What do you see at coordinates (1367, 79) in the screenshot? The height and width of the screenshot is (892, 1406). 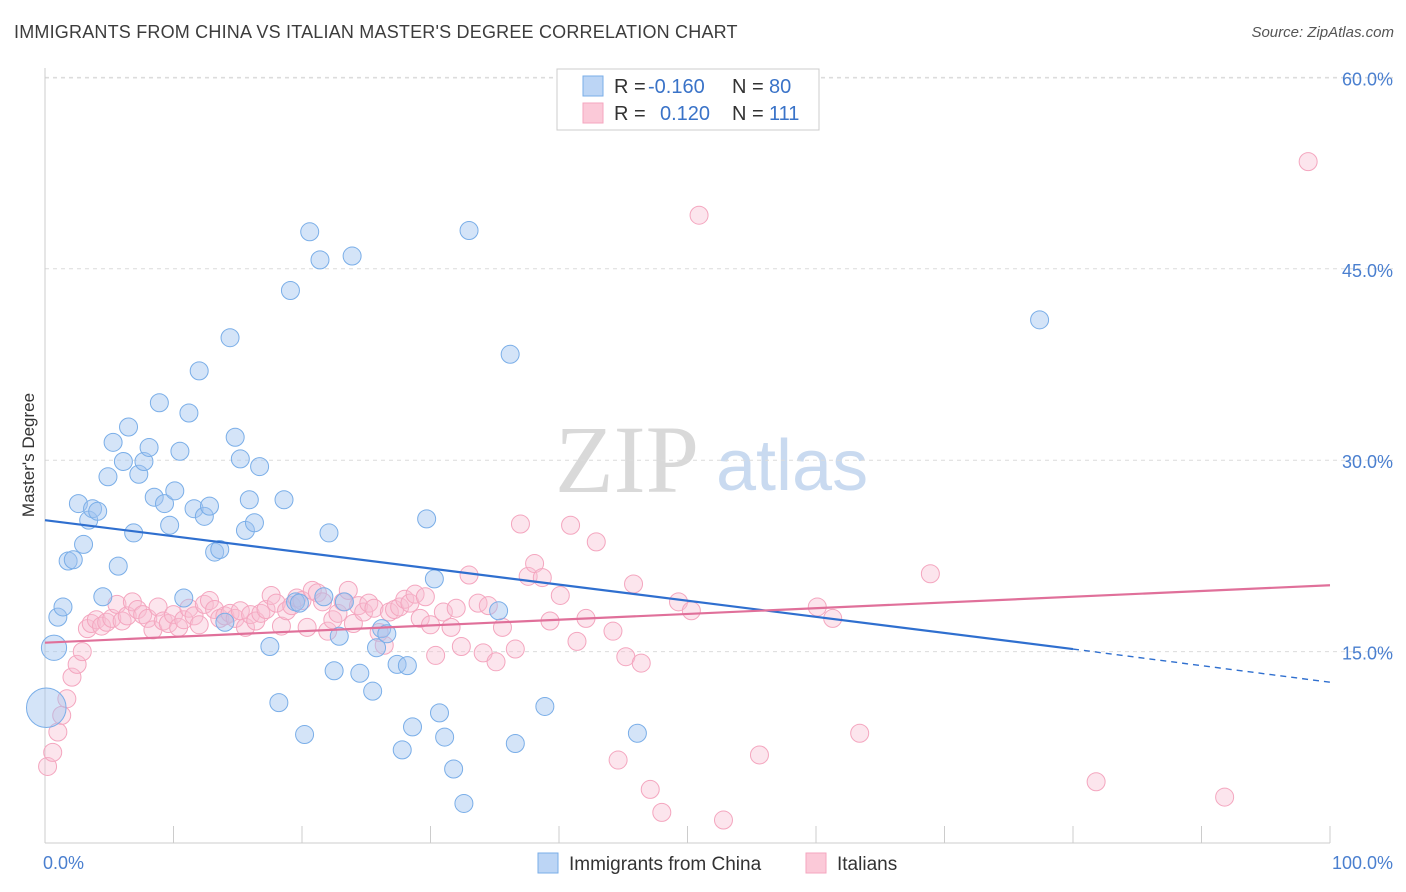 I see `y-tick-label-3: 60.0%` at bounding box center [1367, 79].